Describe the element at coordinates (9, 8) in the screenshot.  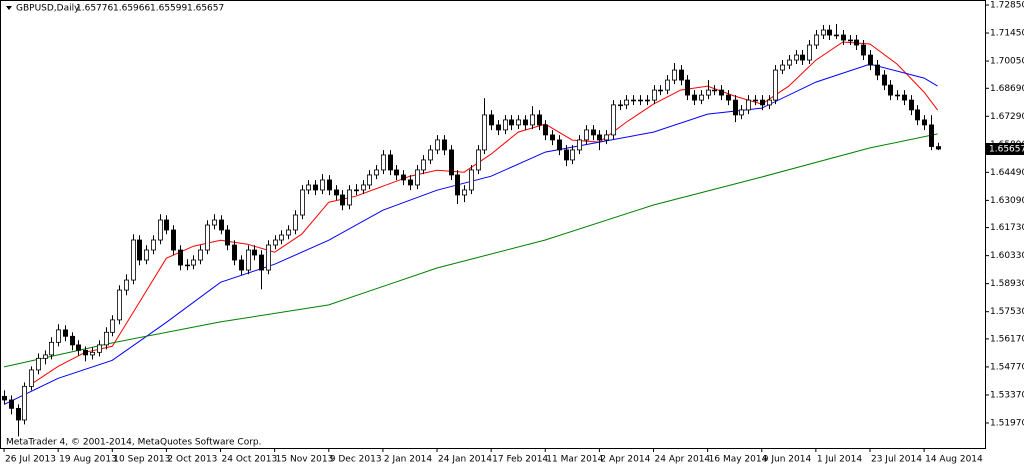
I see `menu-arrow` at that location.